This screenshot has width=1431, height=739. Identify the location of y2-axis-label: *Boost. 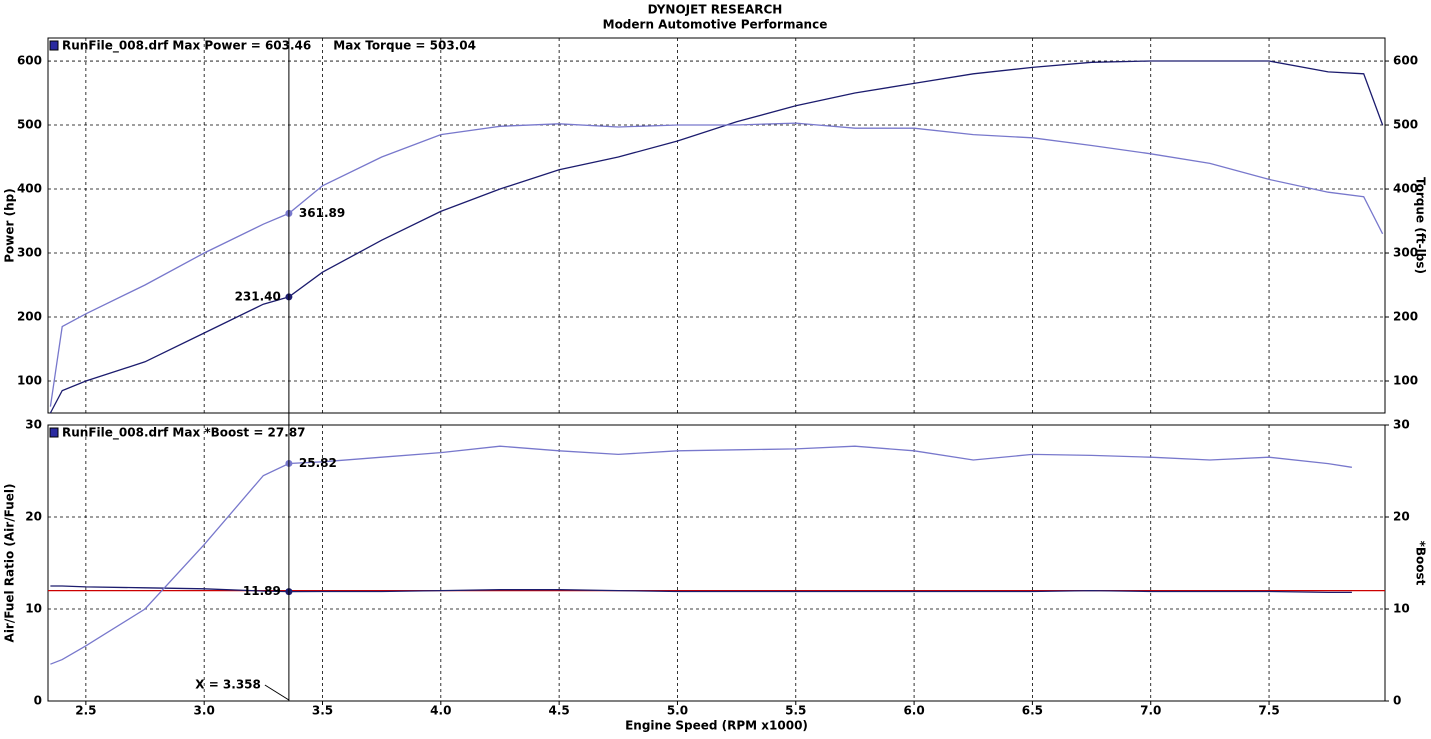
(1421, 563).